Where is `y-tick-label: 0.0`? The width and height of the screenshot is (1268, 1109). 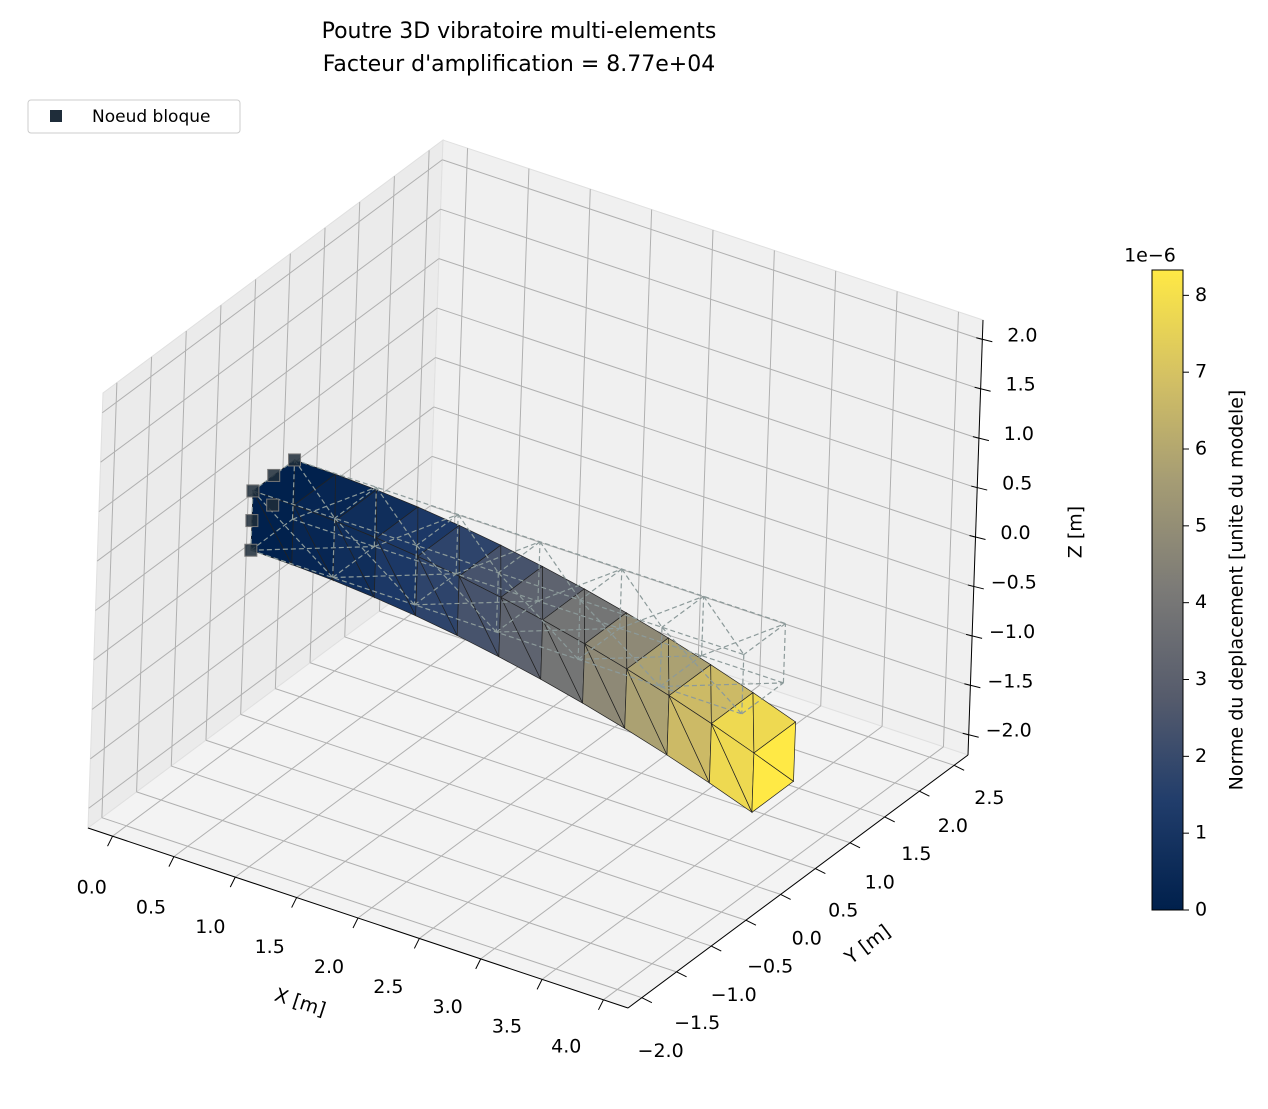 y-tick-label: 0.0 is located at coordinates (807, 939).